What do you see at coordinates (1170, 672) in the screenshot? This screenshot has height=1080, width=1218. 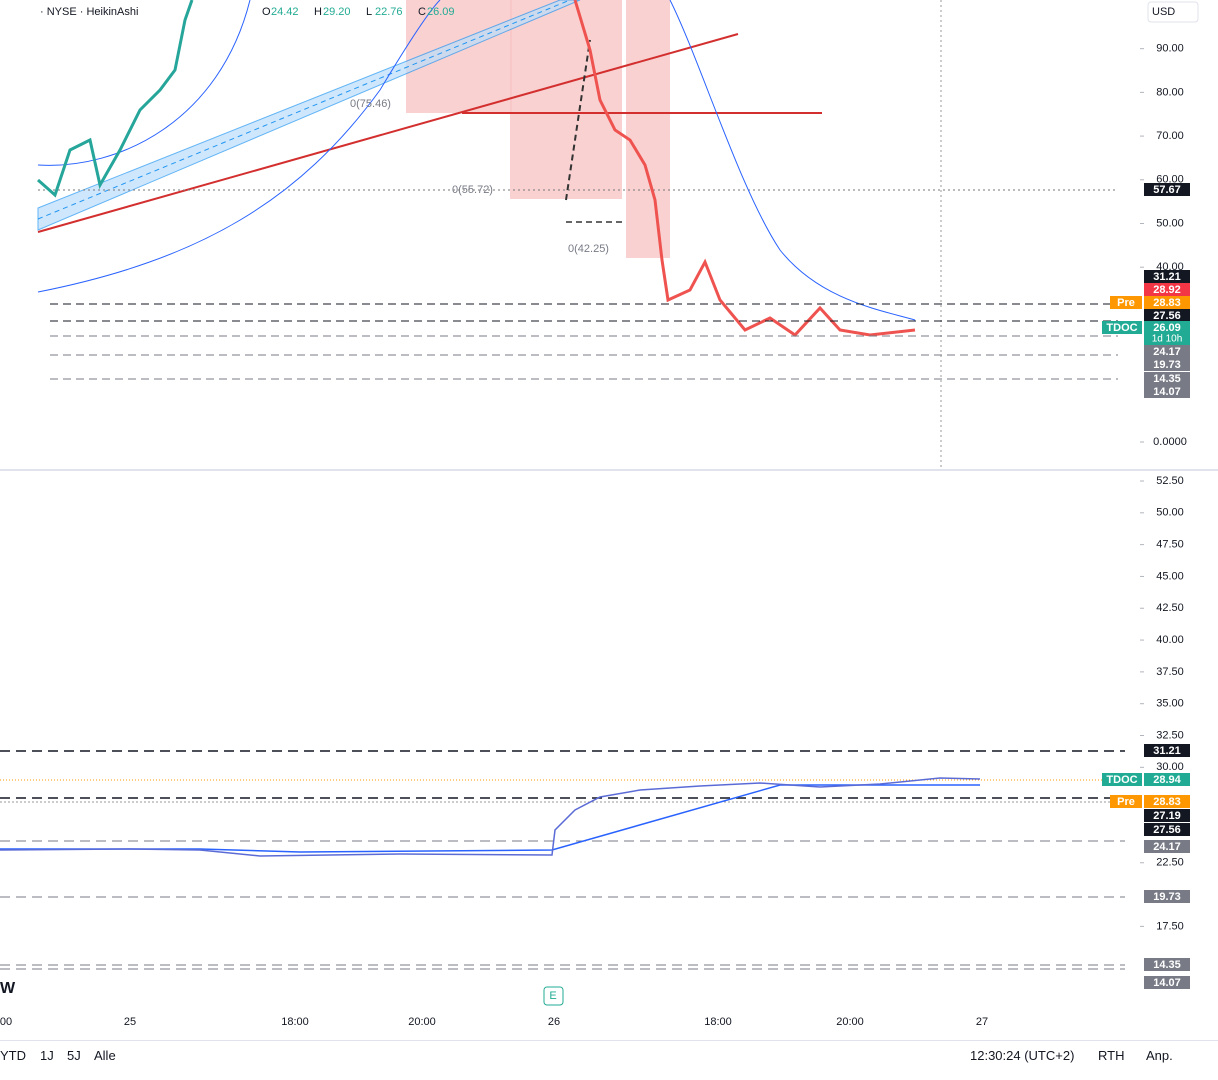 I see `y-tick-label: 37.50` at bounding box center [1170, 672].